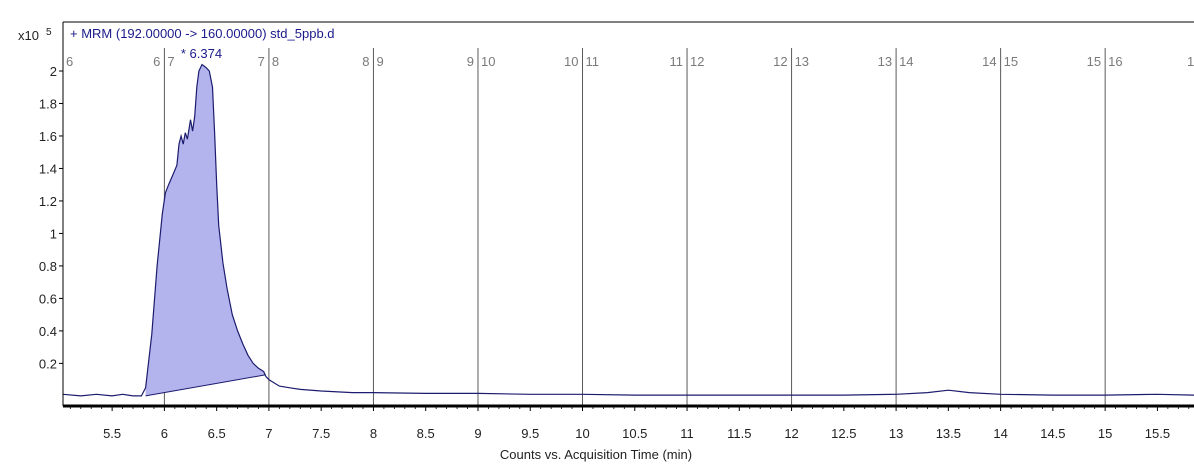 This screenshot has height=471, width=1194. I want to click on x-tick-label: 13.5, so click(948, 433).